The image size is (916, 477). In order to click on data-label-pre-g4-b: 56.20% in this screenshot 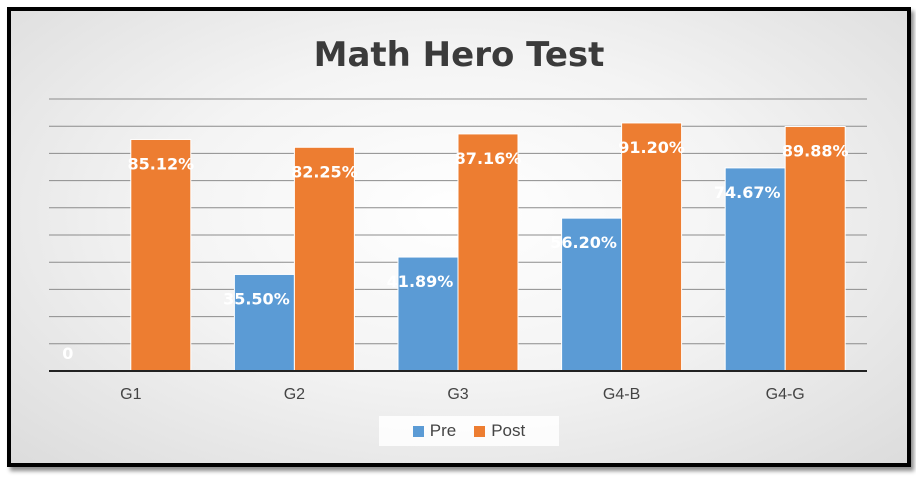, I will do `click(583, 242)`.